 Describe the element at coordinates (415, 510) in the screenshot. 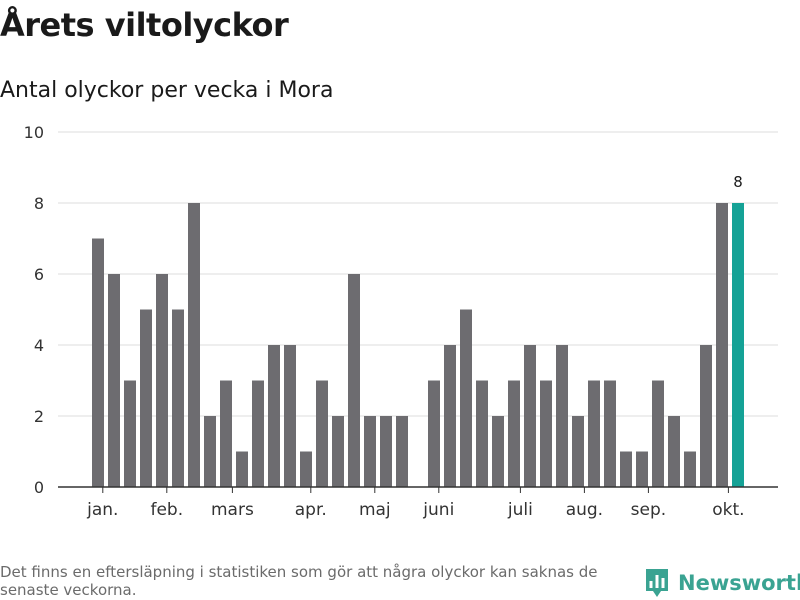

I see `x-axis-month-labels: jan. feb. mars apr. maj juni juli aug. sep. okt.` at that location.